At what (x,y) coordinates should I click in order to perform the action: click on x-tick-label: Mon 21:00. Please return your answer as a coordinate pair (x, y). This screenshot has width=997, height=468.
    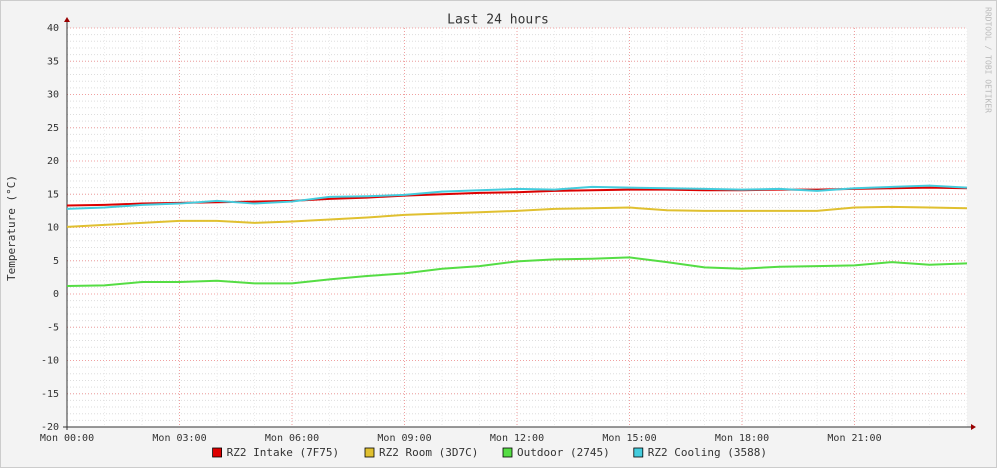
    Looking at the image, I should click on (854, 438).